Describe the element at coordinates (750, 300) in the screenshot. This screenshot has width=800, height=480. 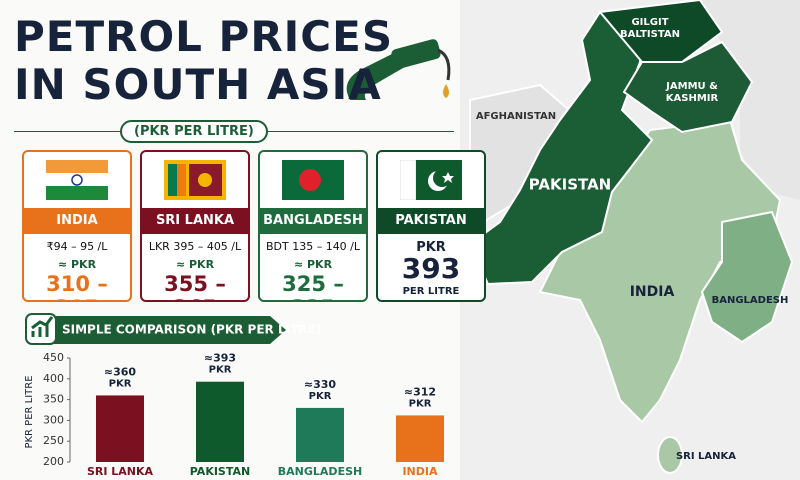
I see `map-label: BANGLADESH` at that location.